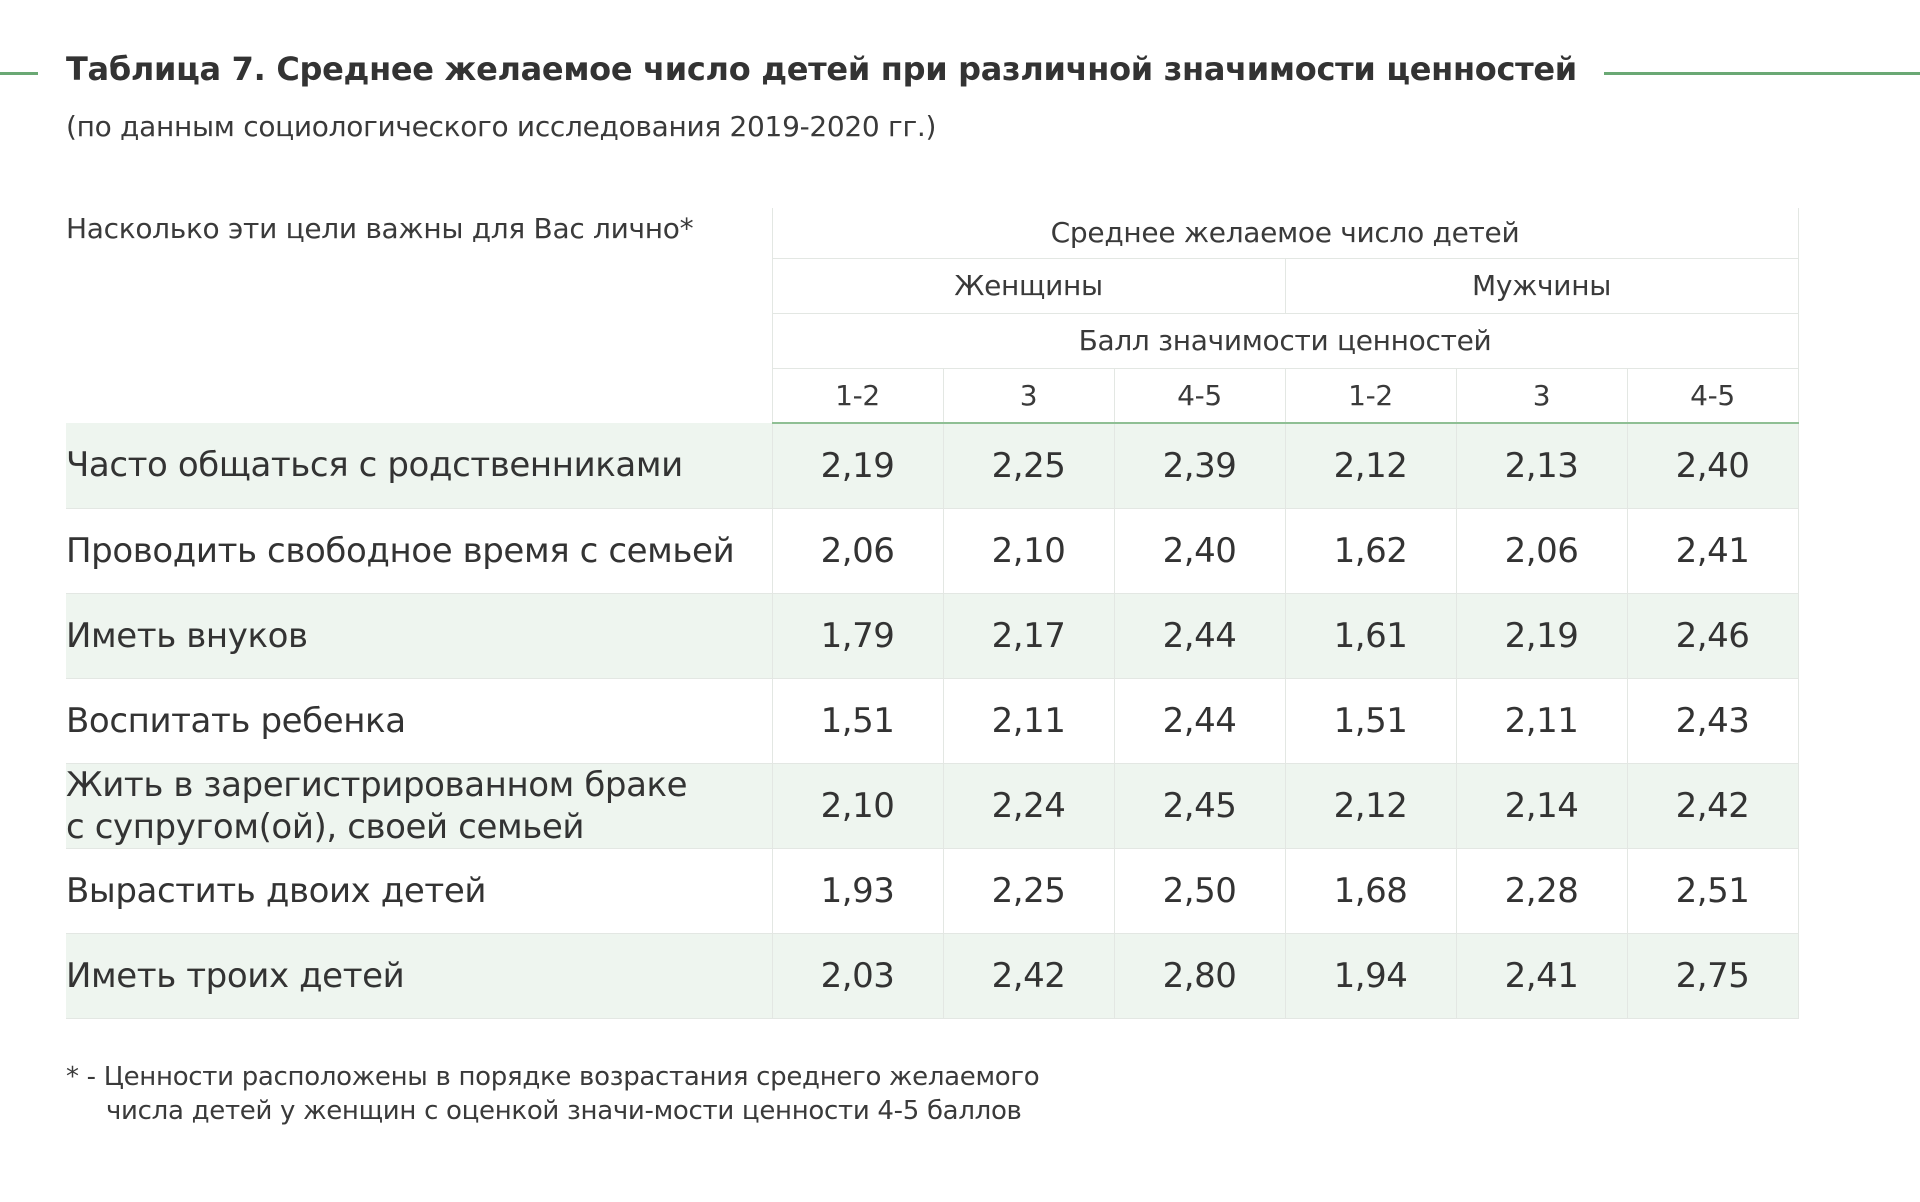 The width and height of the screenshot is (1920, 1202). Describe the element at coordinates (1199, 806) in the screenshot. I see `value-cell: 2,45` at that location.